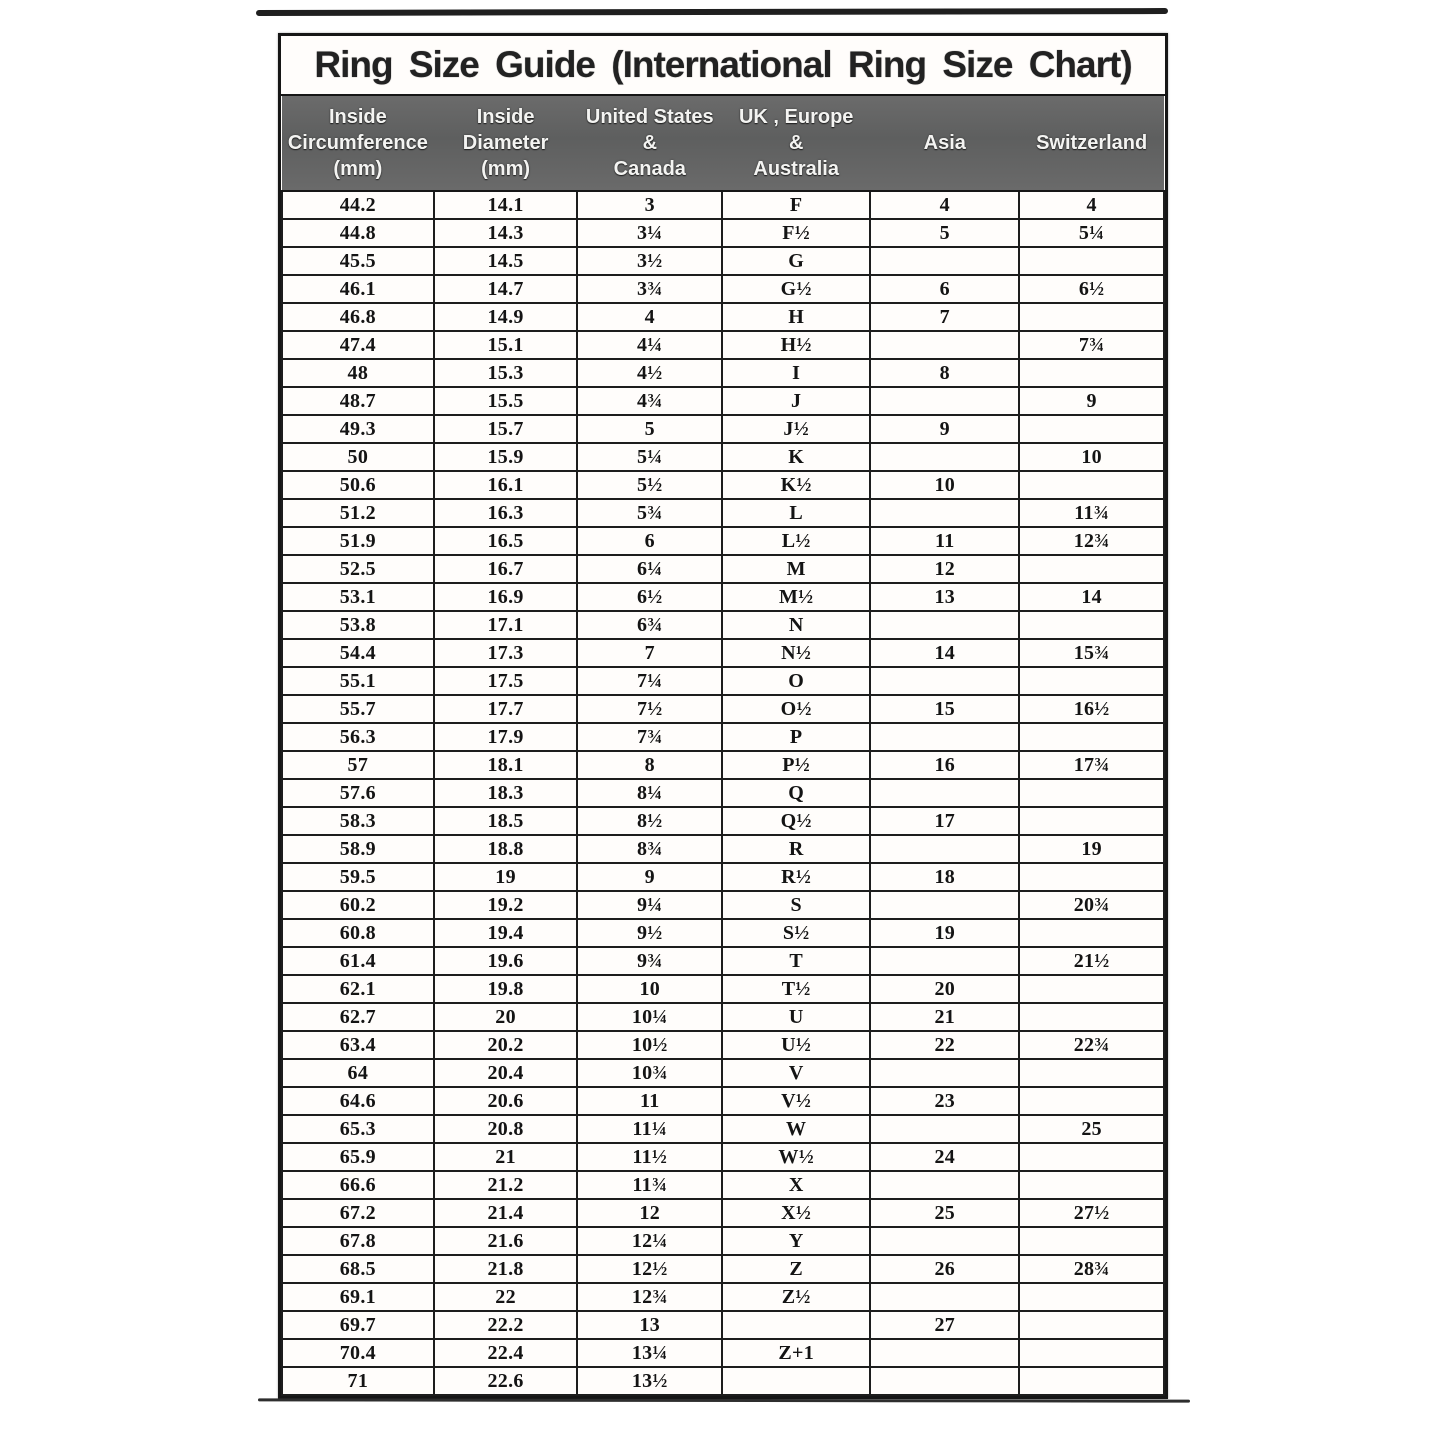 The height and width of the screenshot is (1445, 1445). Describe the element at coordinates (723, 289) in the screenshot. I see `table-row: 46.1 14.7 3¾ G½ 6 6½` at that location.